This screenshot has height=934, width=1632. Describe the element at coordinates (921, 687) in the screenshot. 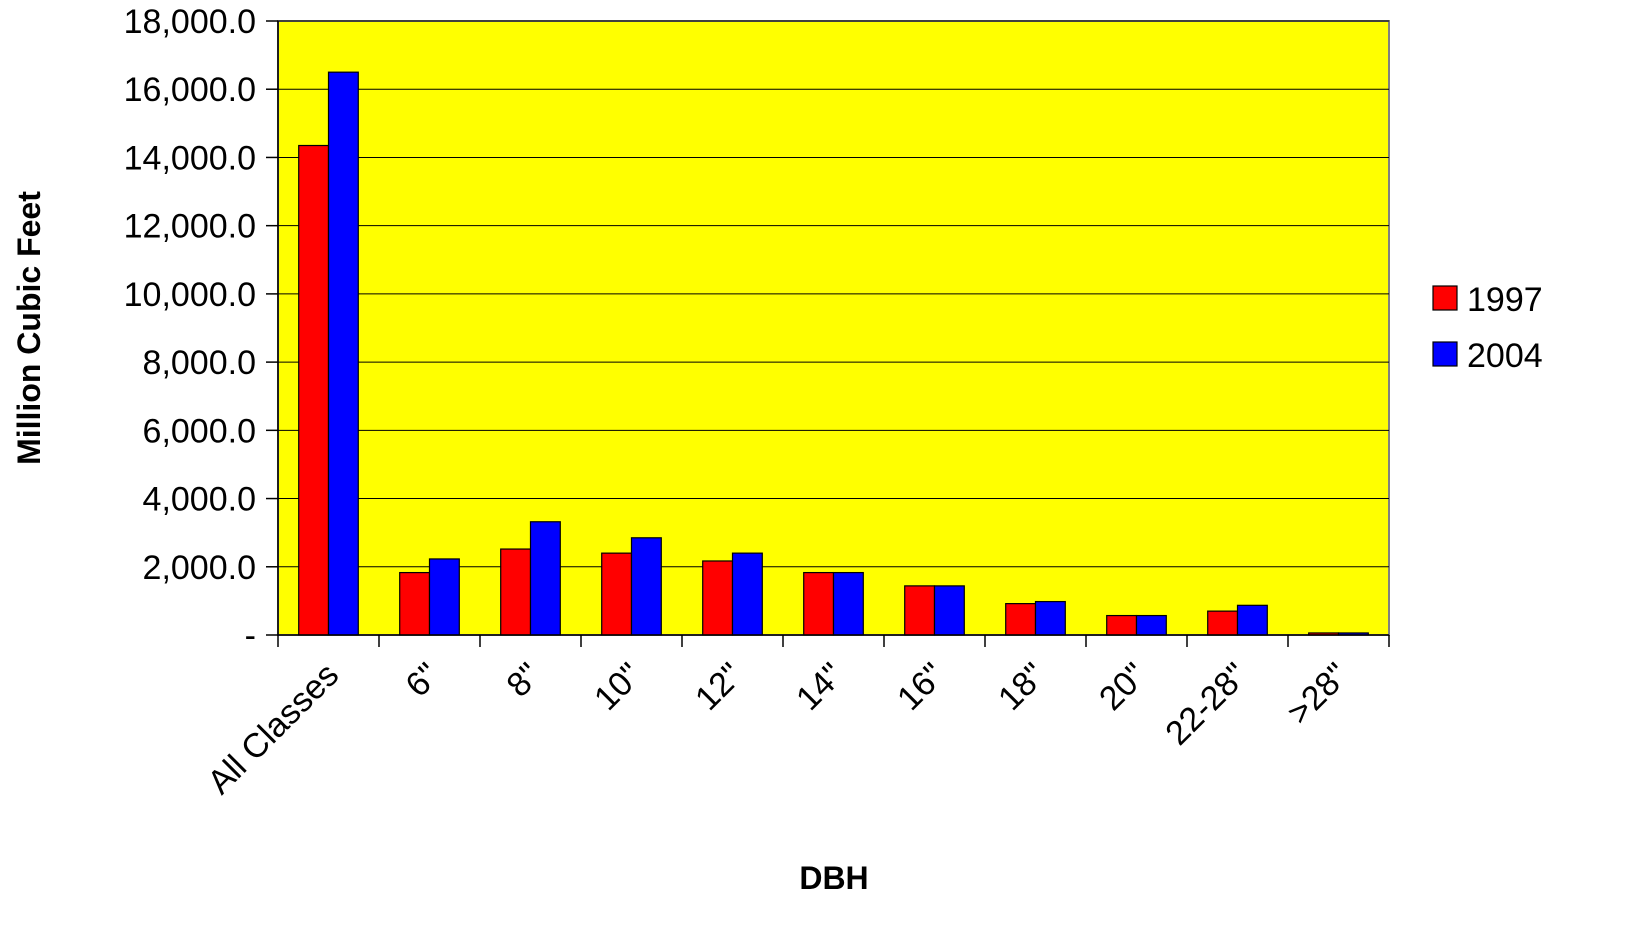

I see `x-tick-label: 16"` at that location.